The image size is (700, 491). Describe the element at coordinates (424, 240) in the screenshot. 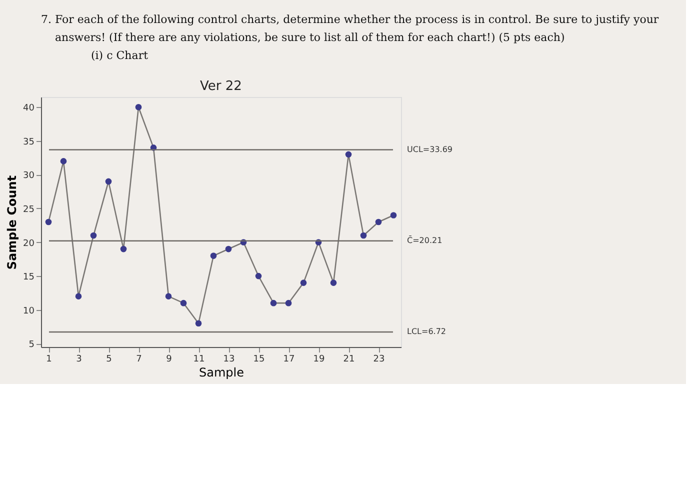

I see `ref-line-label: C̄=20.21` at that location.